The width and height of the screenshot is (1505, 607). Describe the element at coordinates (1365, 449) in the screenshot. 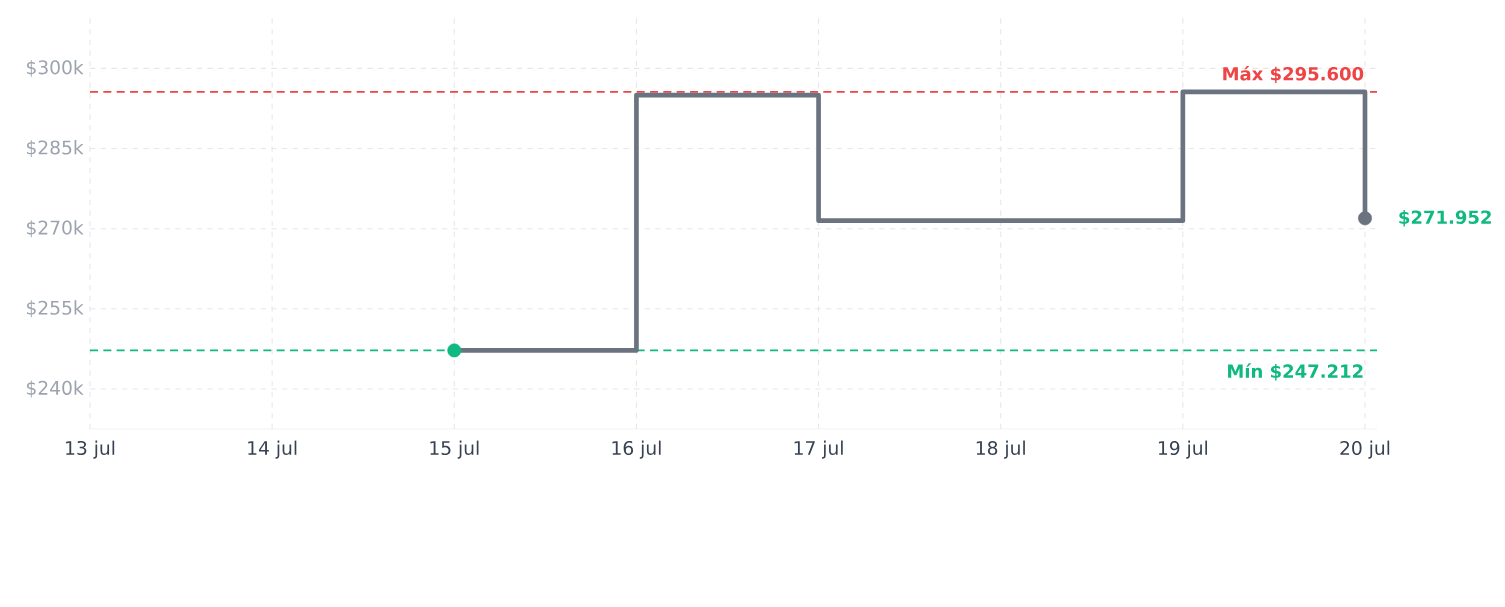

I see `x-tick-label: 20 jul` at that location.